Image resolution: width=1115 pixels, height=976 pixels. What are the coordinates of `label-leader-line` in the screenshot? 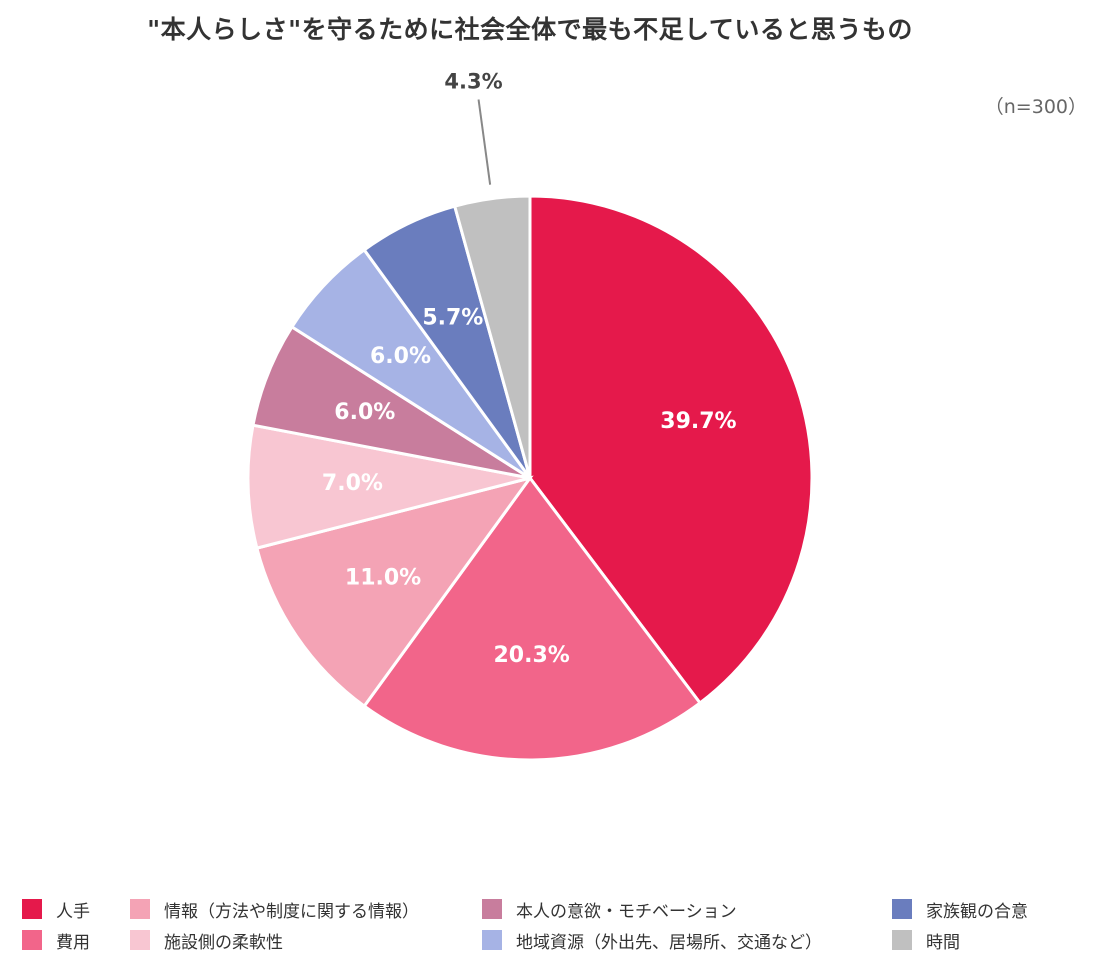 It's located at (484, 142).